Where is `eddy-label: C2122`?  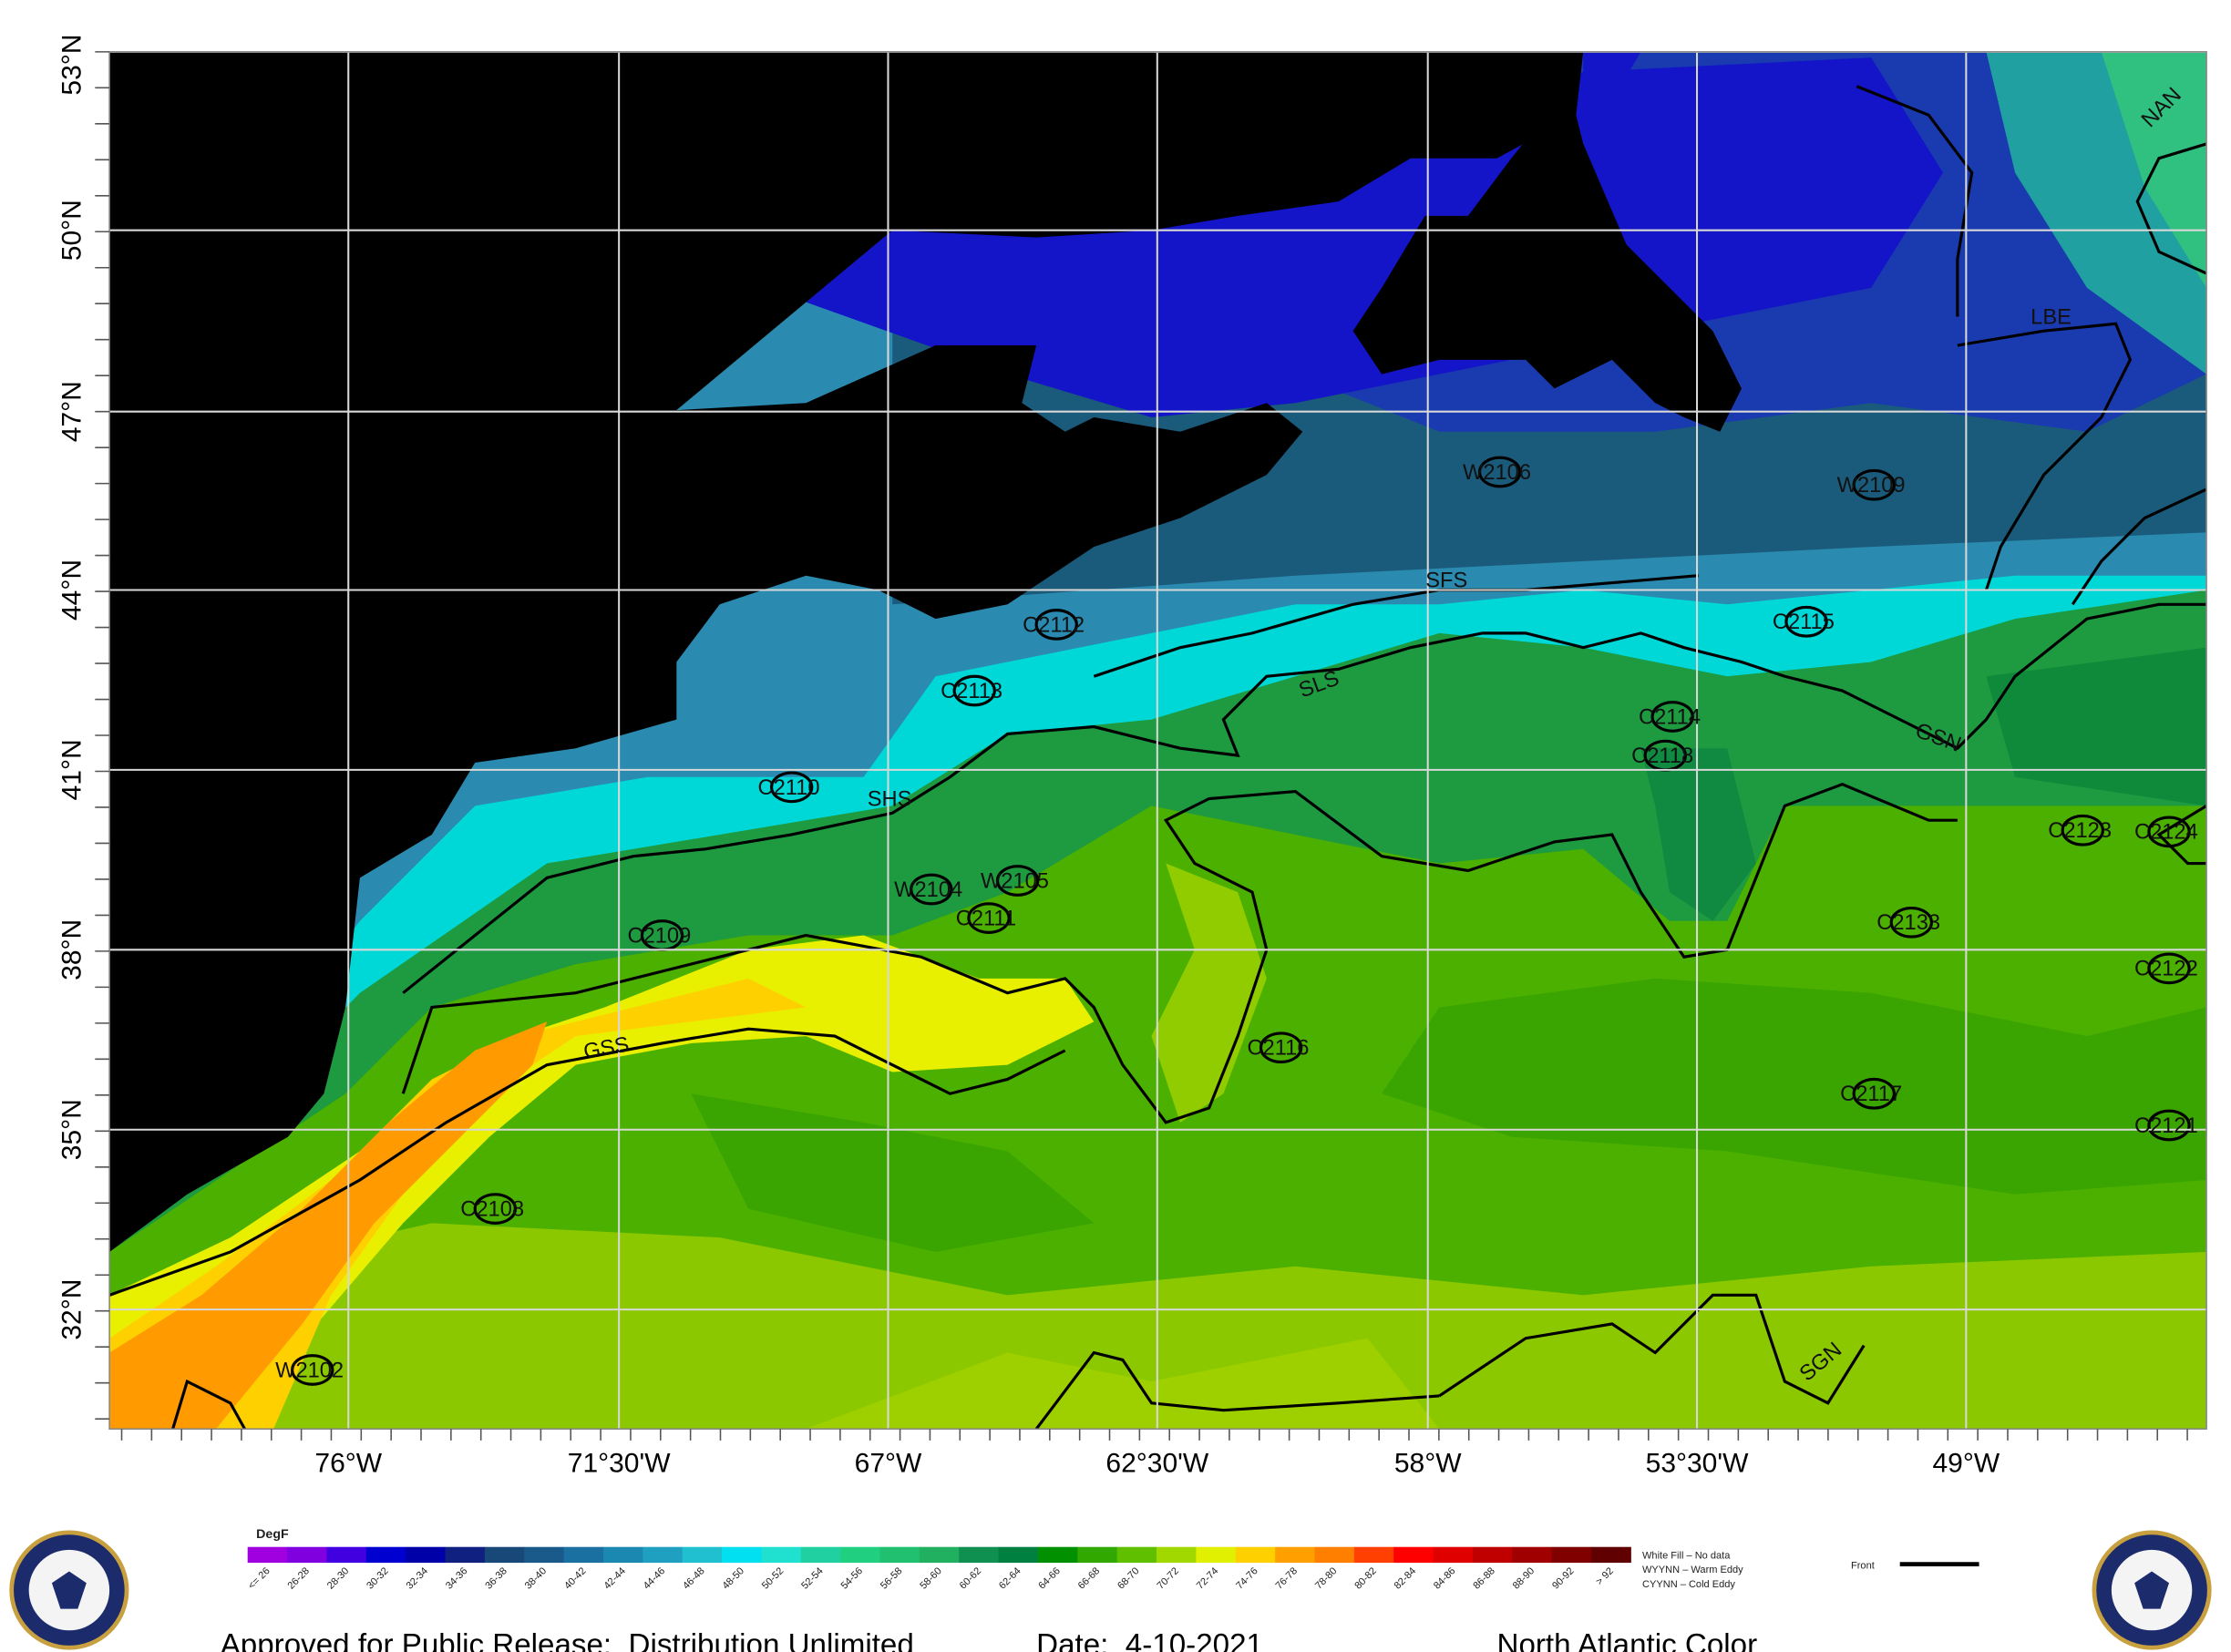 eddy-label: C2122 is located at coordinates (2166, 969).